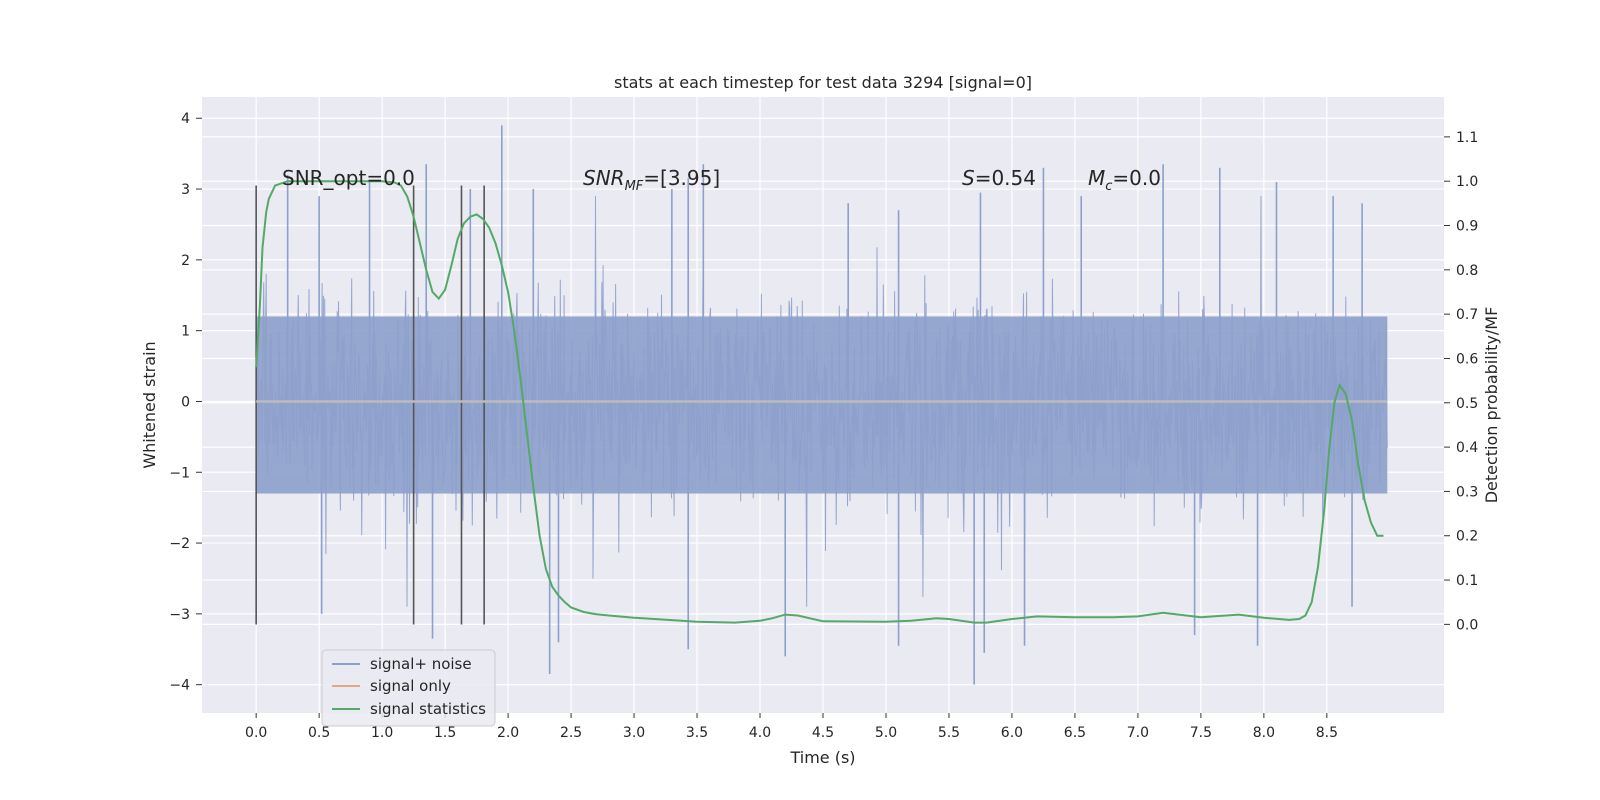  I want to click on right-y-tick-label: 0.1, so click(1467, 581).